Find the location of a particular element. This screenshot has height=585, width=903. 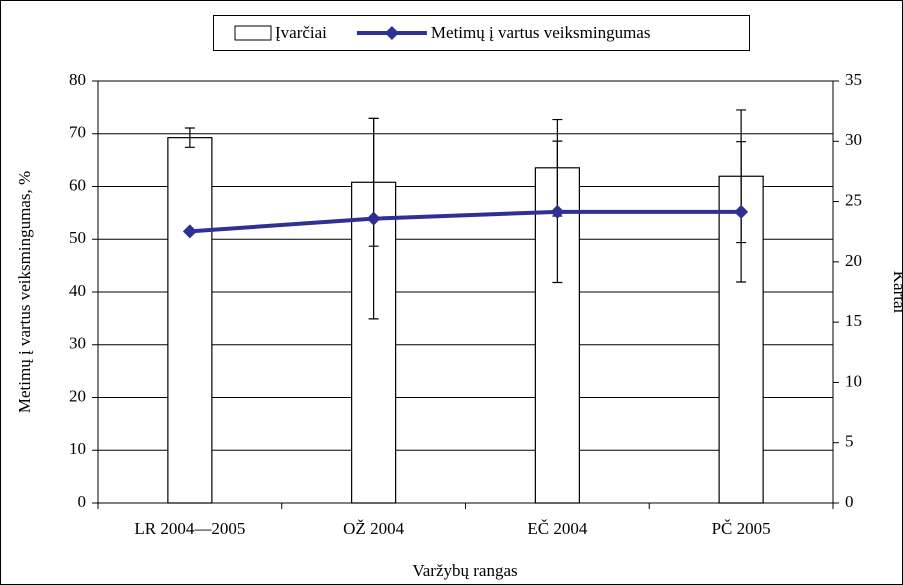

x-tick-label: OŽ 2004 is located at coordinates (373, 528).